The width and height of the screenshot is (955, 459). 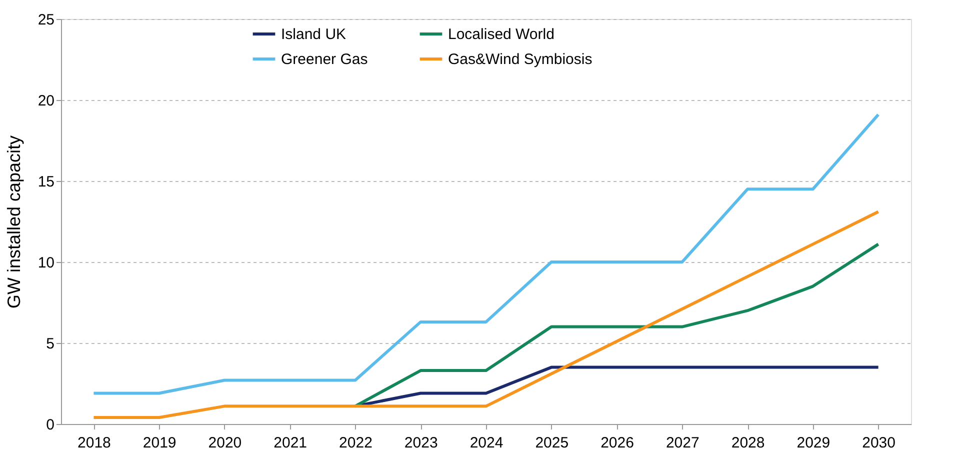 What do you see at coordinates (50, 344) in the screenshot?
I see `y-tick-label: 5` at bounding box center [50, 344].